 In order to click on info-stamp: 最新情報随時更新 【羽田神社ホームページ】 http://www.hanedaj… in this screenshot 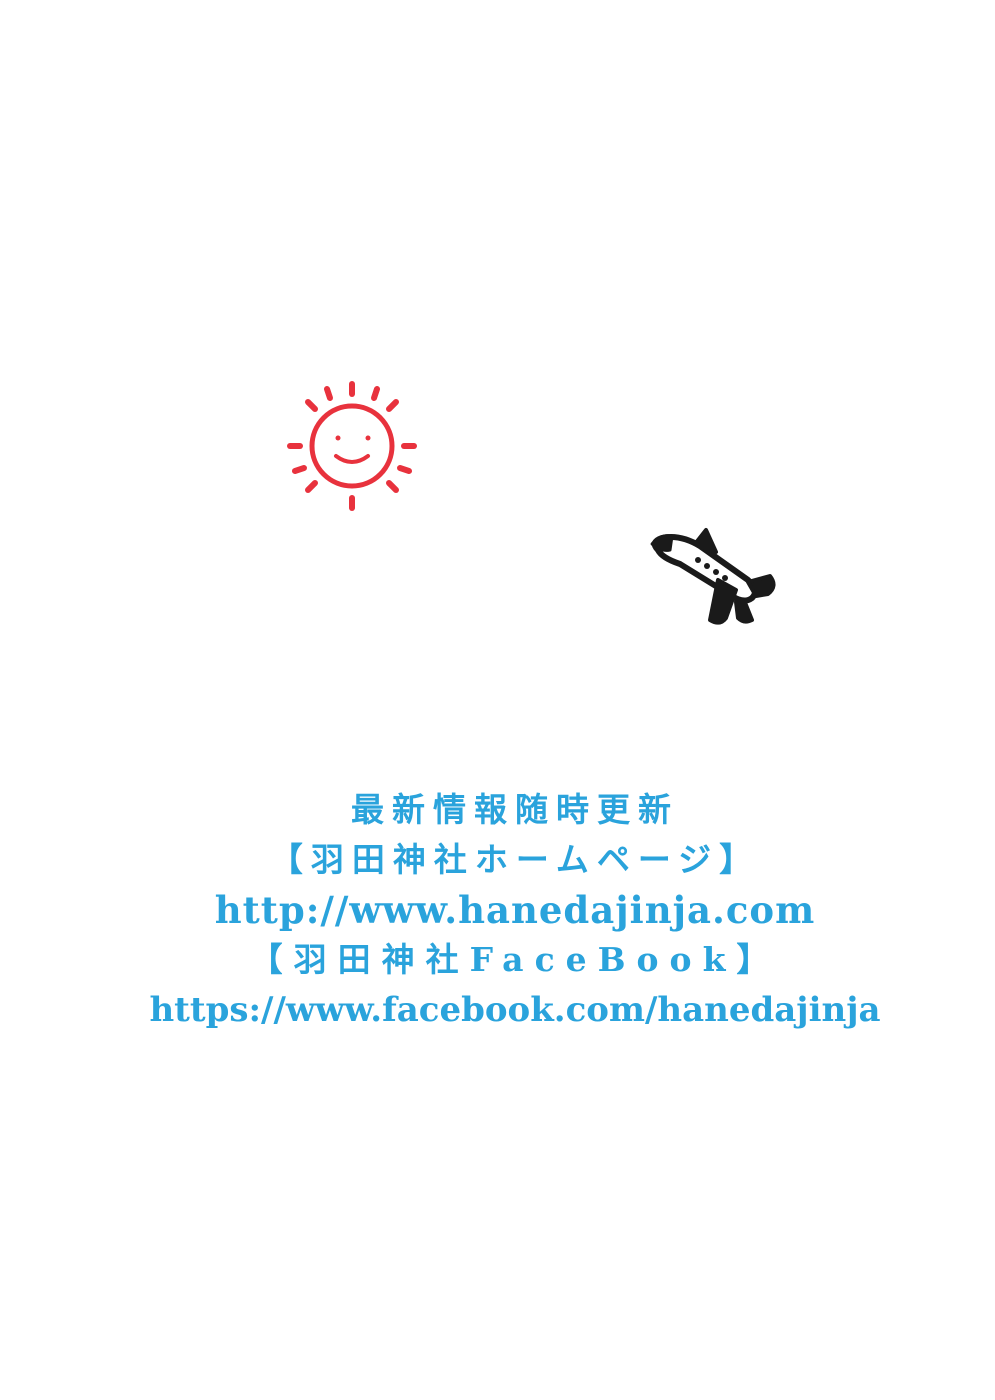, I will do `click(515, 910)`.